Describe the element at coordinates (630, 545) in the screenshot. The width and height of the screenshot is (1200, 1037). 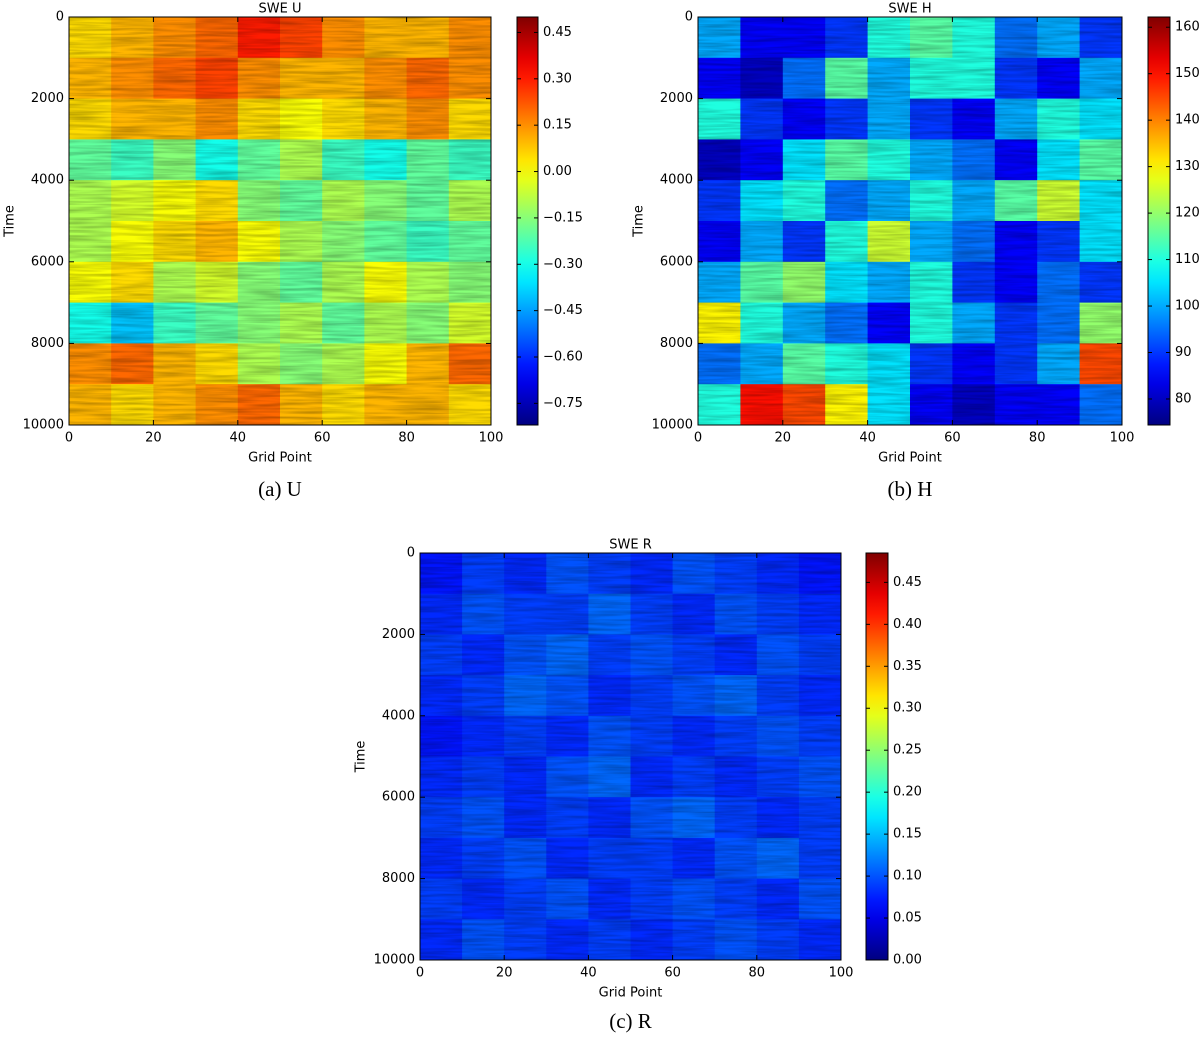
I see `chart-title: SWE R` at that location.